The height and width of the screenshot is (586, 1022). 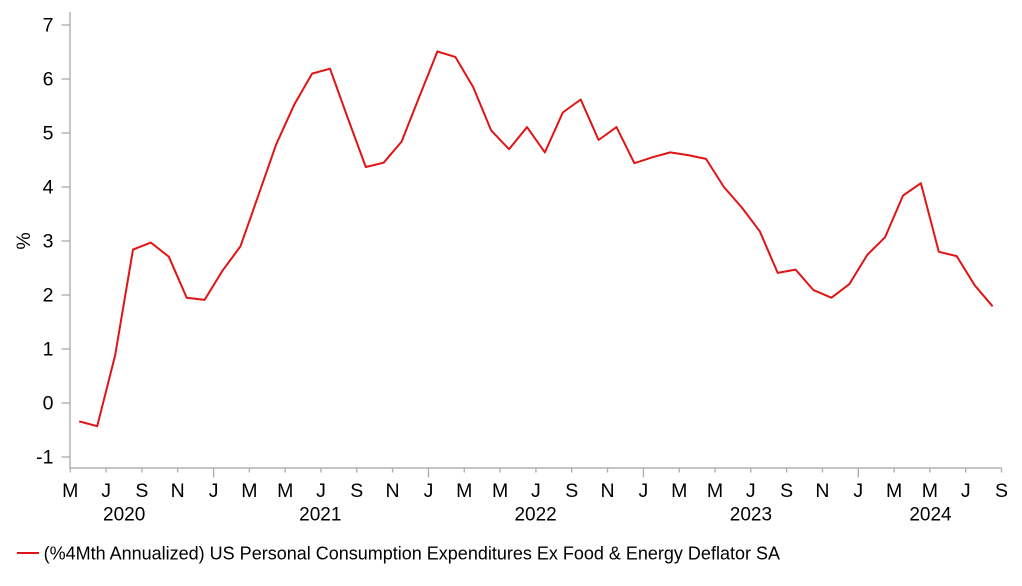 I want to click on svg-text: 2020, so click(x=124, y=515).